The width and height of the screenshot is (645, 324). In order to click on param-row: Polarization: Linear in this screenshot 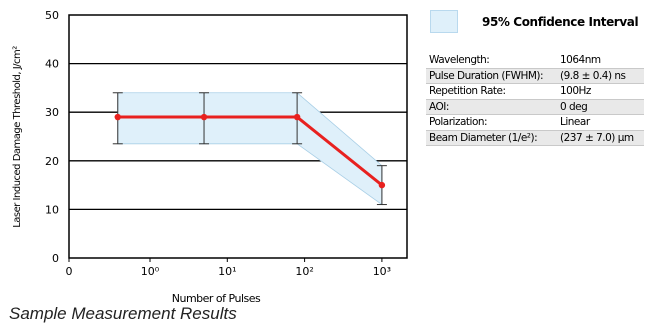, I will do `click(535, 123)`.